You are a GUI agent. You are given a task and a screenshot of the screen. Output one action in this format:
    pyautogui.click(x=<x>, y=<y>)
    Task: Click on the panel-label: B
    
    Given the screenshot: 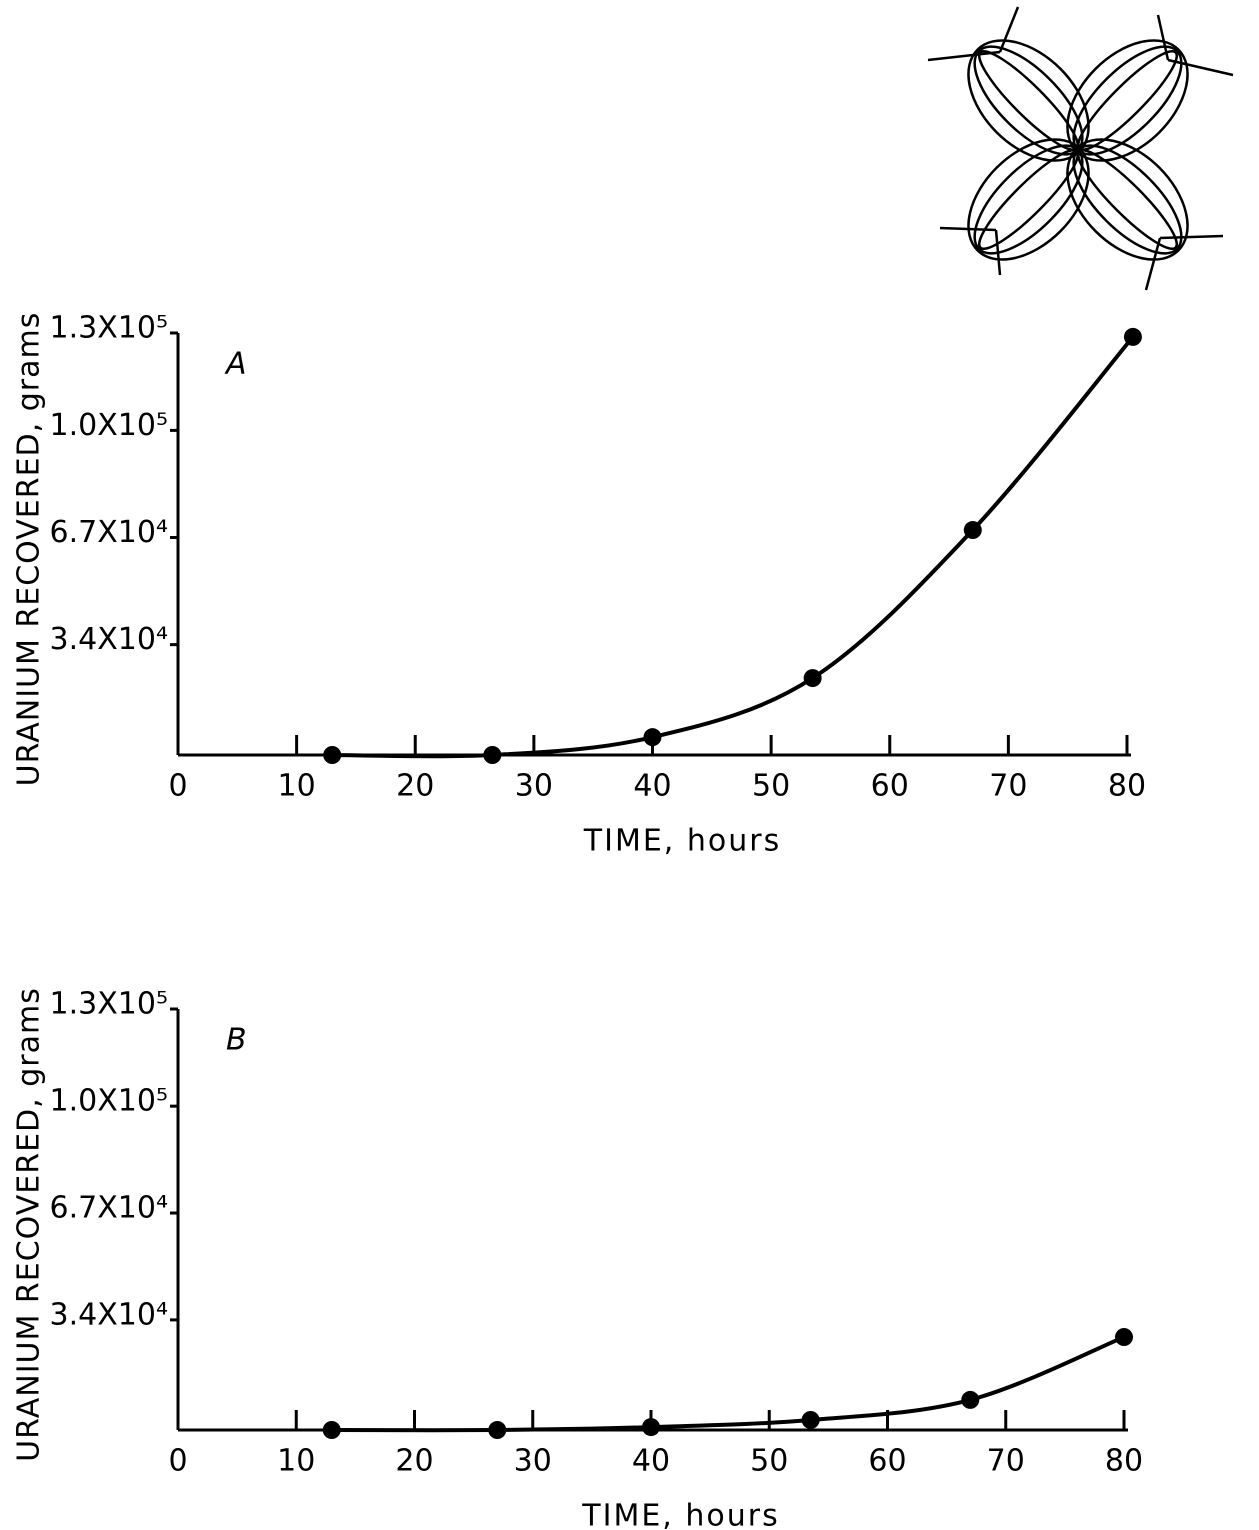 What is the action you would take?
    pyautogui.click(x=236, y=1040)
    